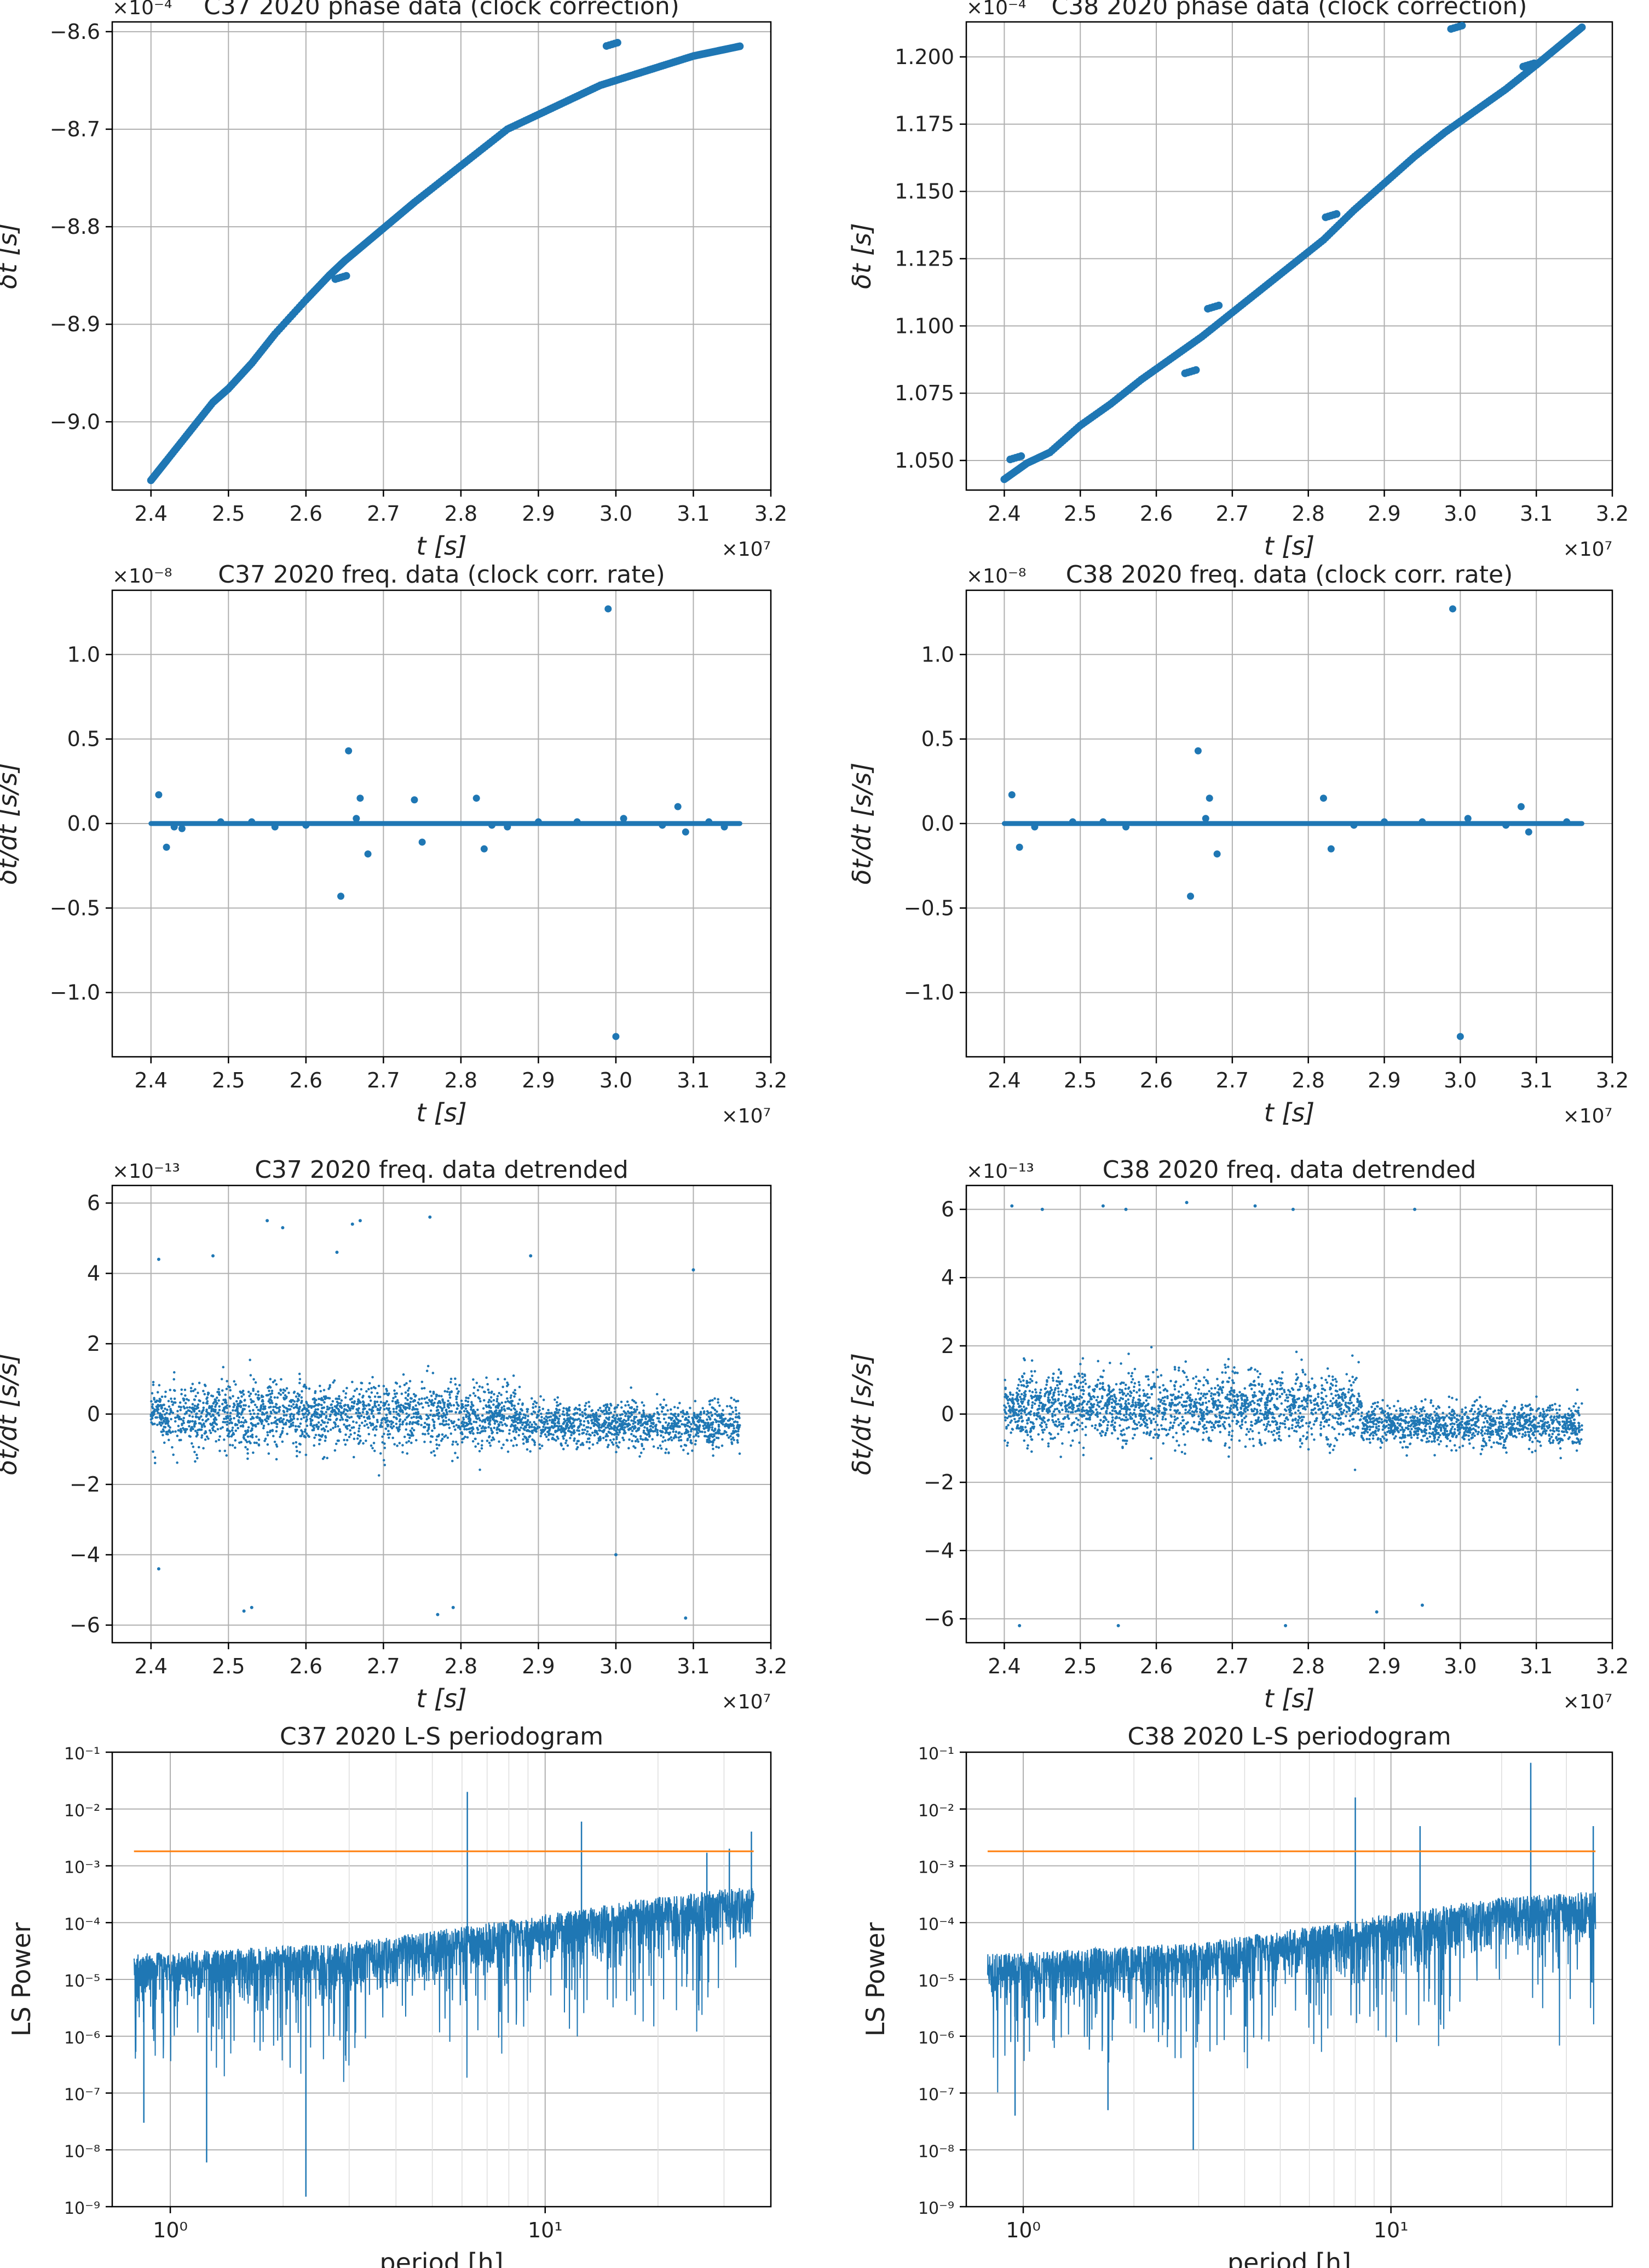  Describe the element at coordinates (82, 1811) in the screenshot. I see `y-tick-label: 10⁻²` at that location.